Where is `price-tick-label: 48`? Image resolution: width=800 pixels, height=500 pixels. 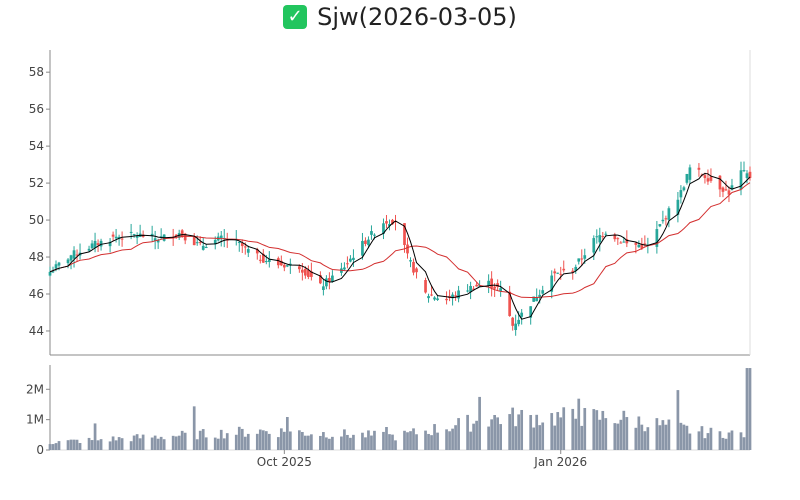
price-tick-label: 48 is located at coordinates (36, 257).